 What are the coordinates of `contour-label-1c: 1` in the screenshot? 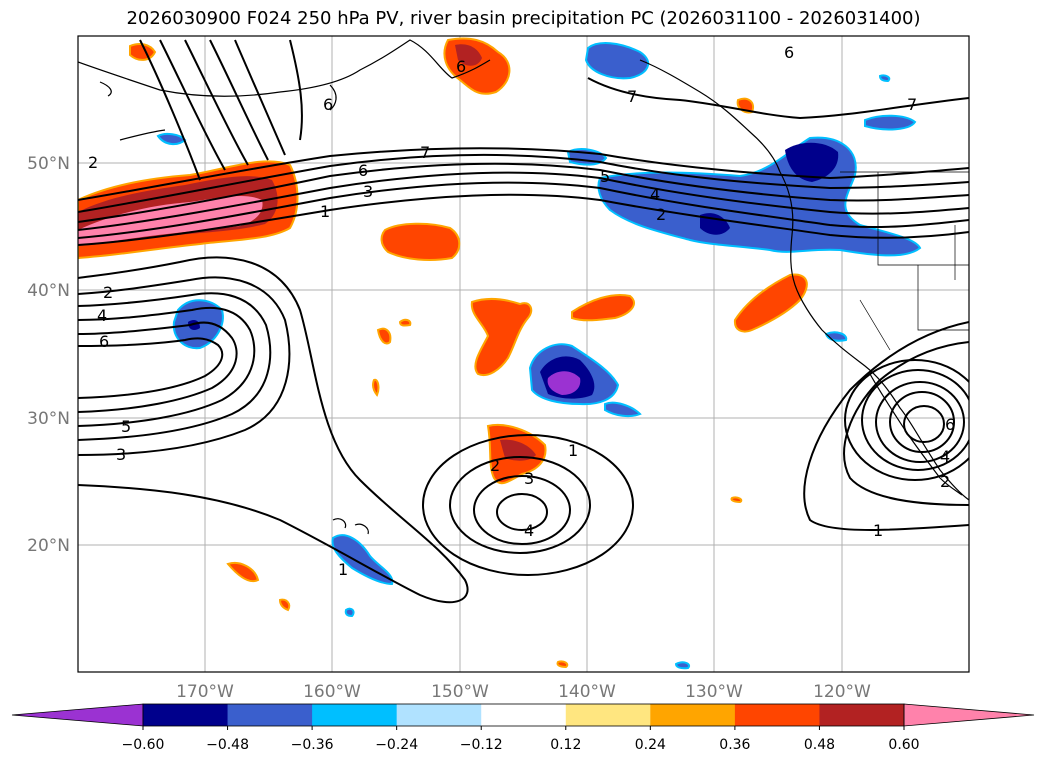 It's located at (878, 530).